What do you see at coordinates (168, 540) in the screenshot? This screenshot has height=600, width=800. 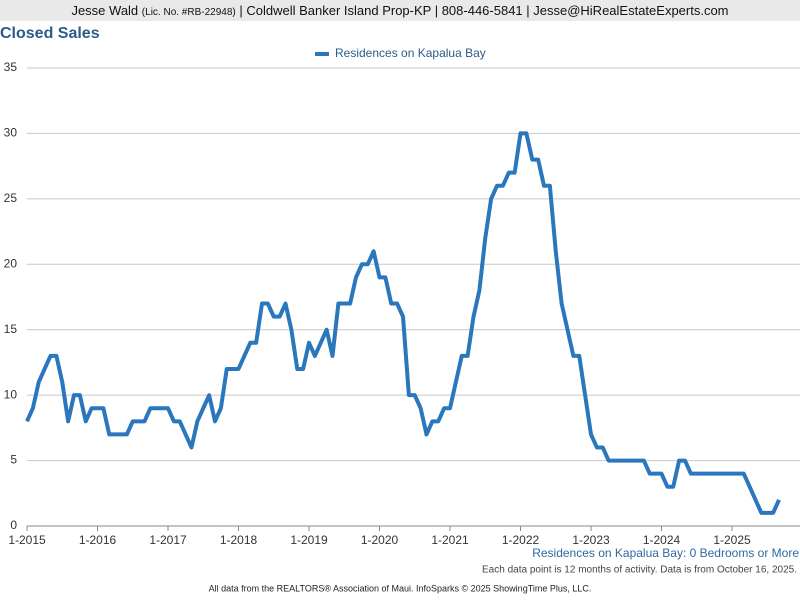 I see `x-tick-label: 1-2017` at bounding box center [168, 540].